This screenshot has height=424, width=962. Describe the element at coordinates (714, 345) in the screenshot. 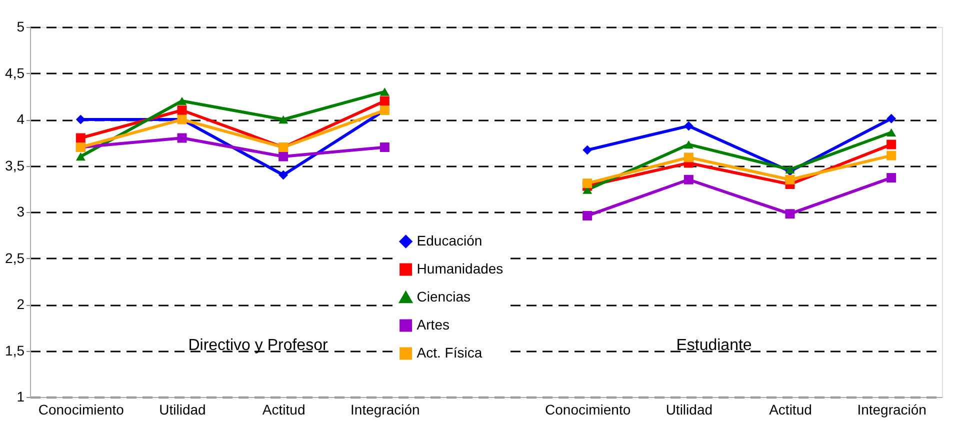

I see `annotation: Estudiante` at that location.